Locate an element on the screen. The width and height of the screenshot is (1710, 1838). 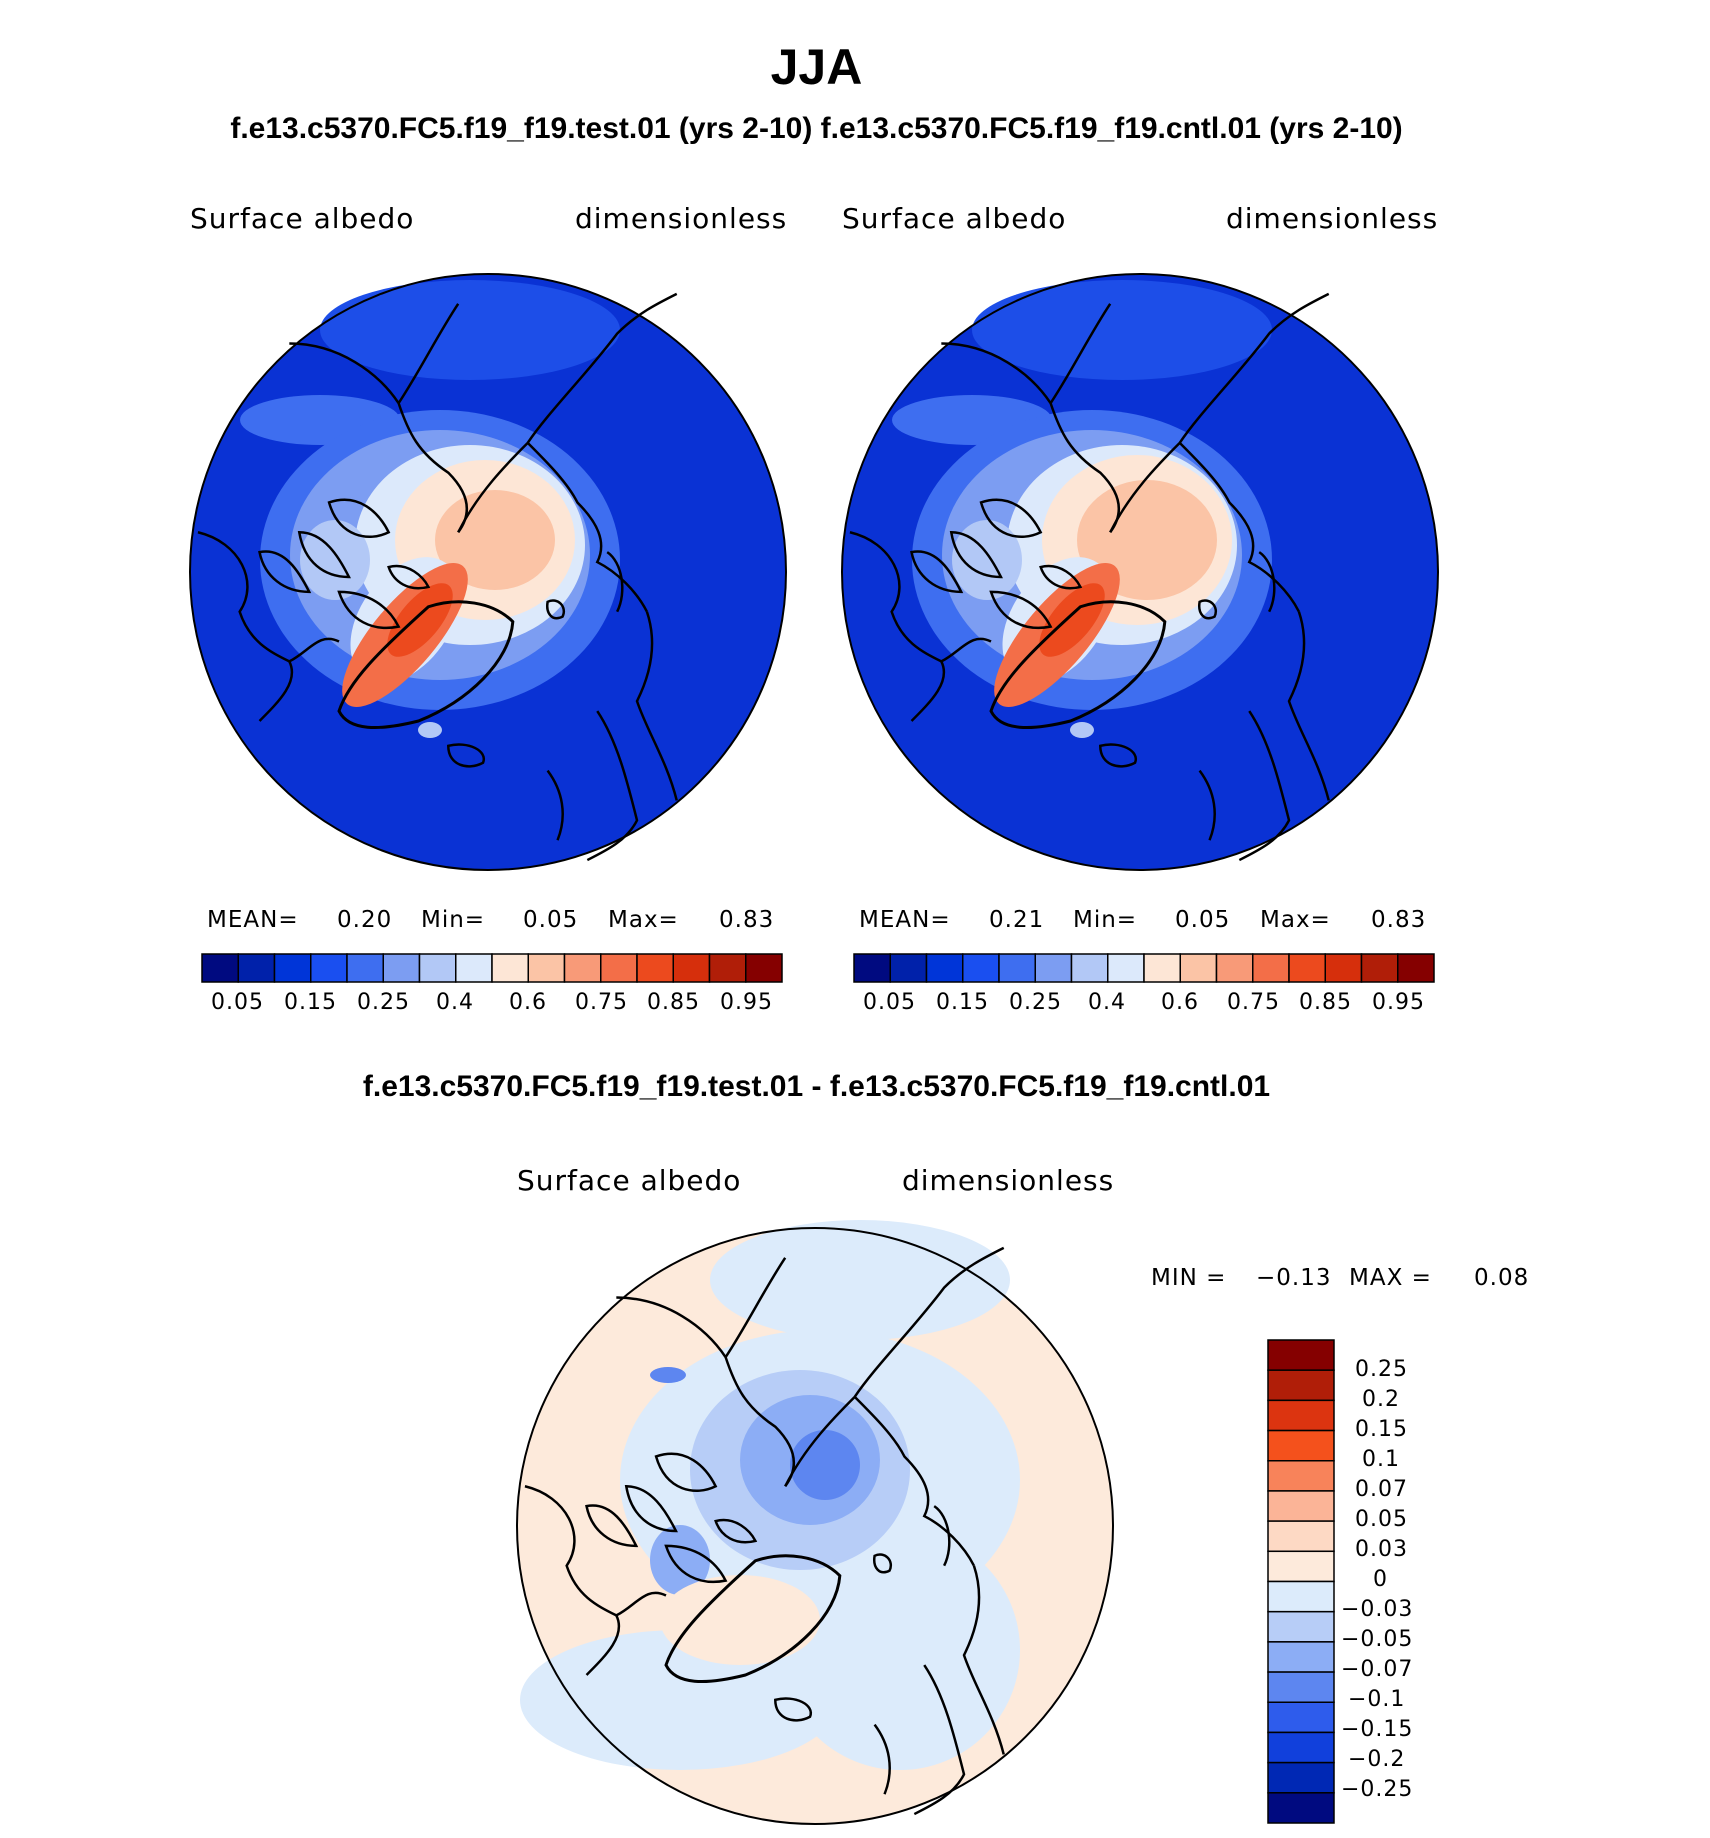
panel1-colorbar is located at coordinates (492, 968).